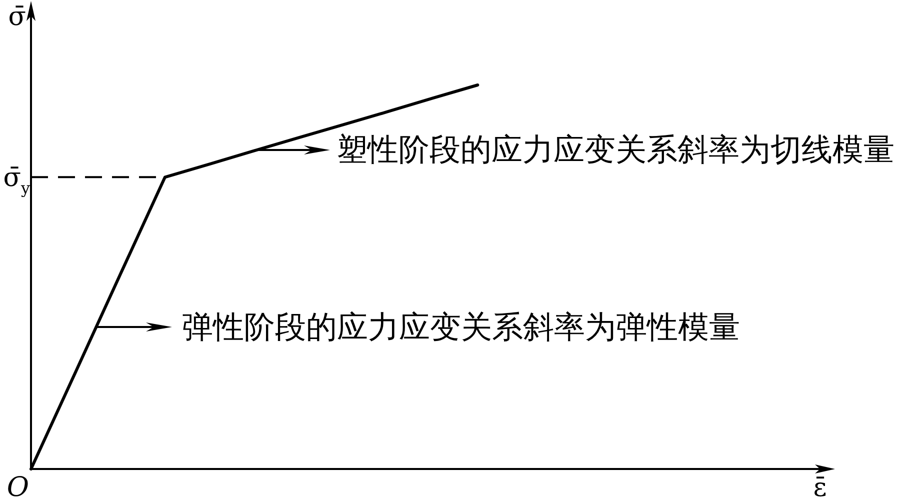  I want to click on annotation: 弹性阶段的应力应变关系斜率为弹性模量, so click(461, 326).